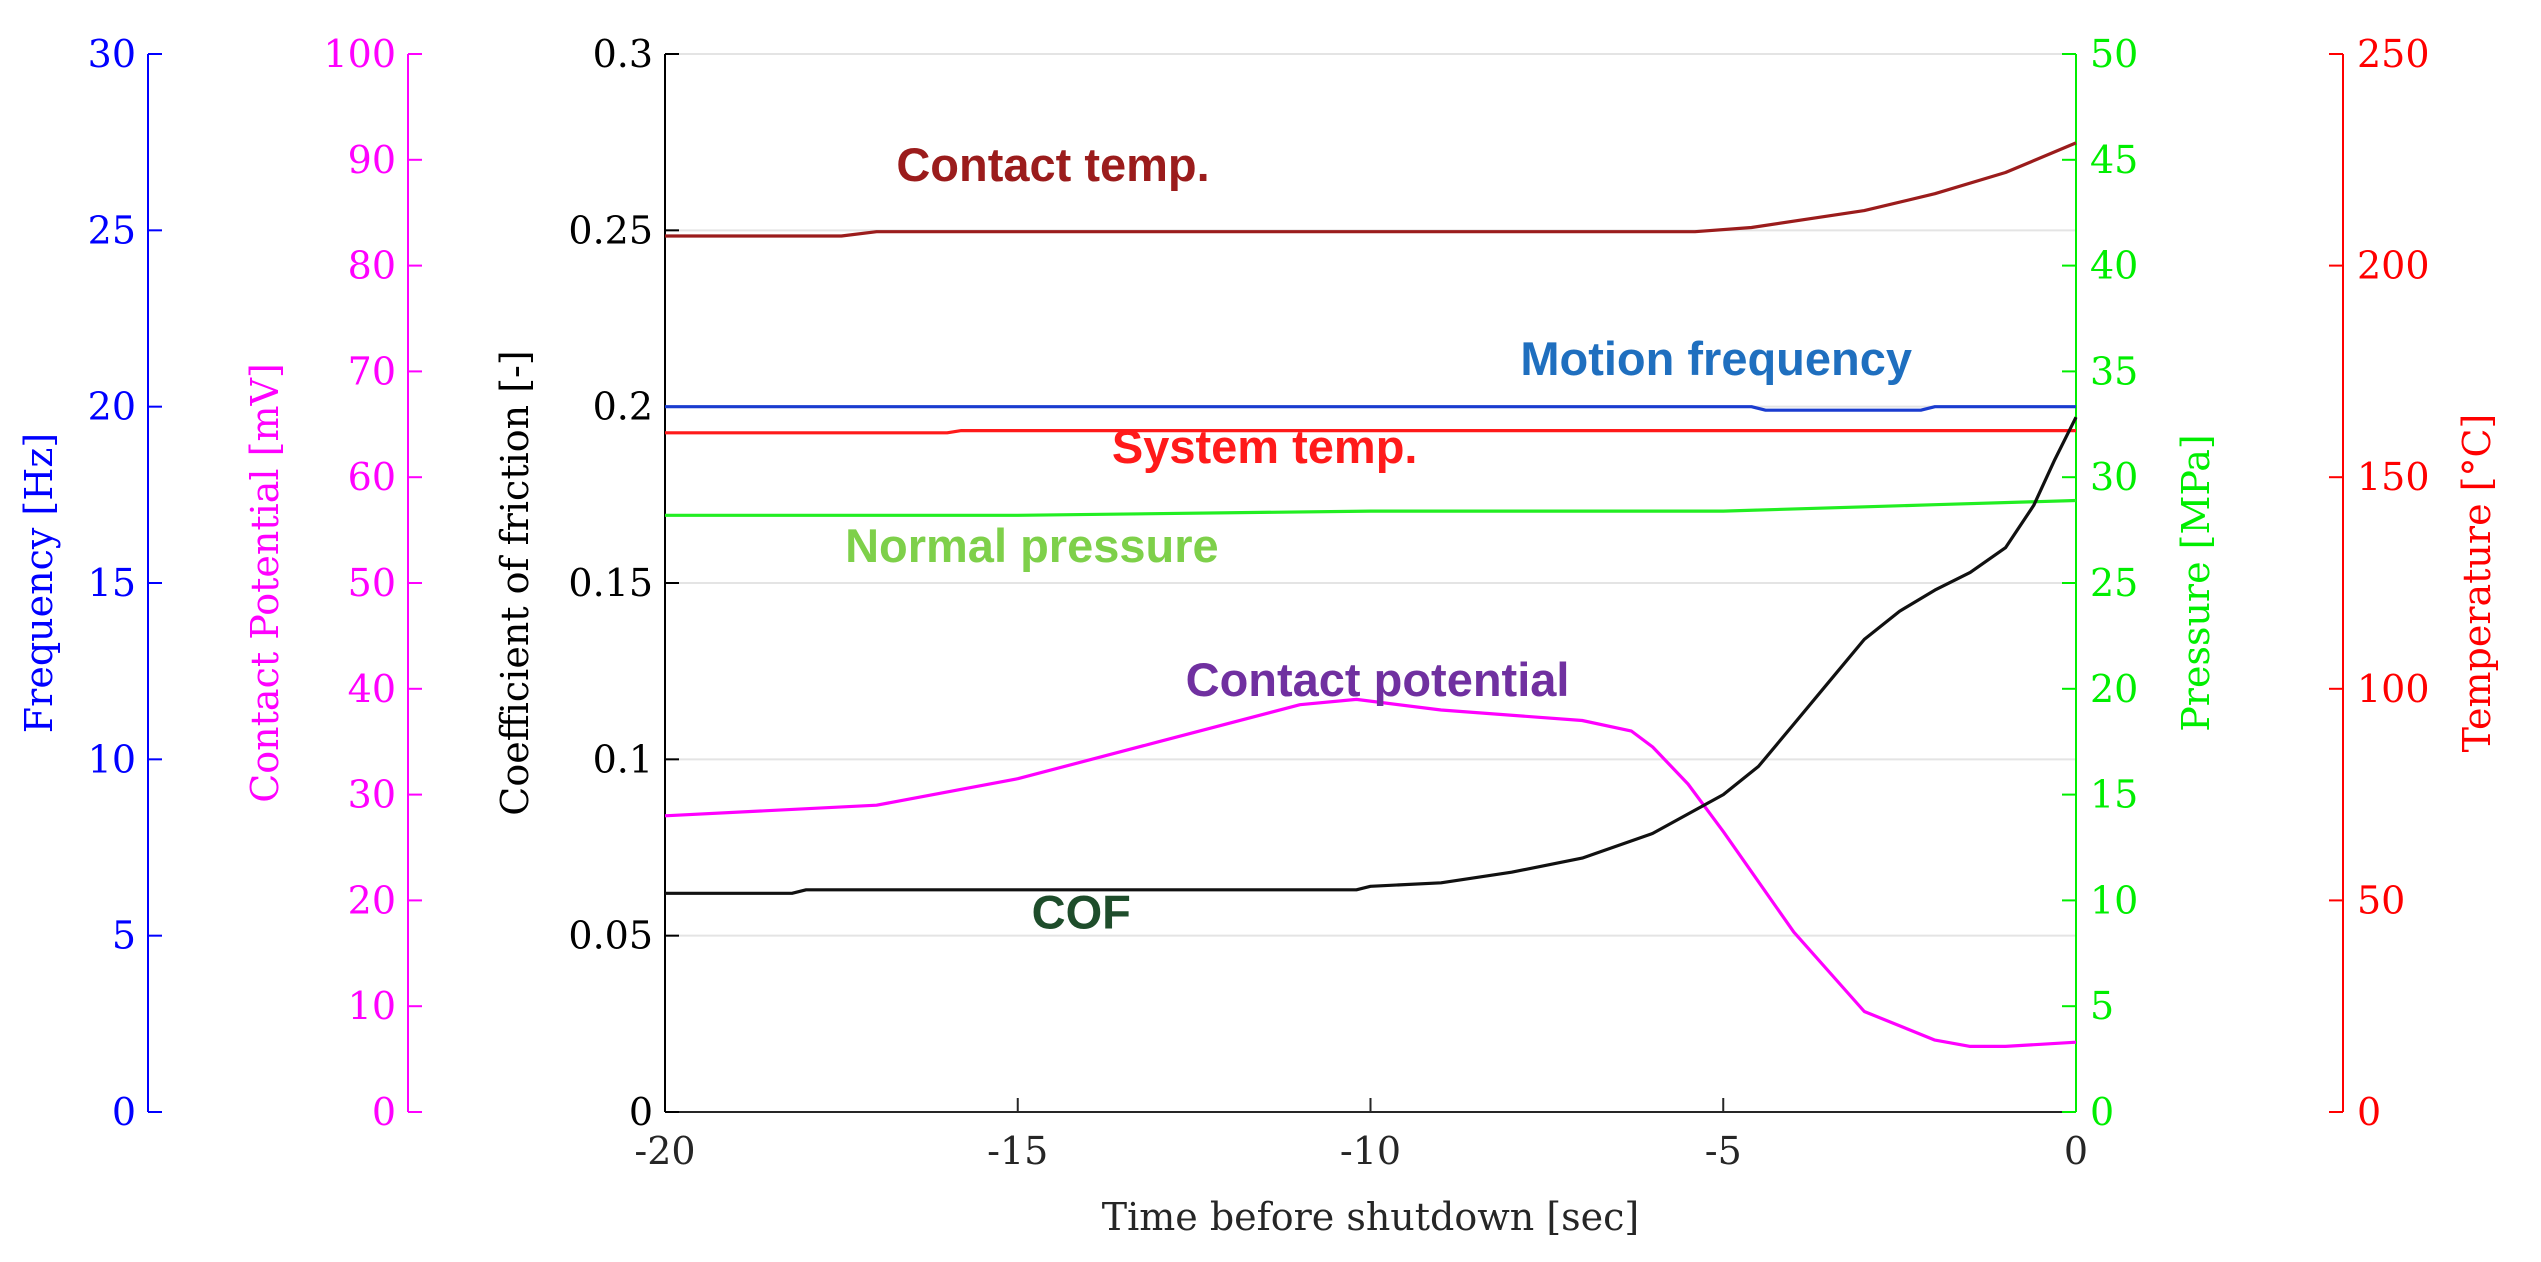  What do you see at coordinates (623, 407) in the screenshot?
I see `cof-tick-label-4: 0.2` at bounding box center [623, 407].